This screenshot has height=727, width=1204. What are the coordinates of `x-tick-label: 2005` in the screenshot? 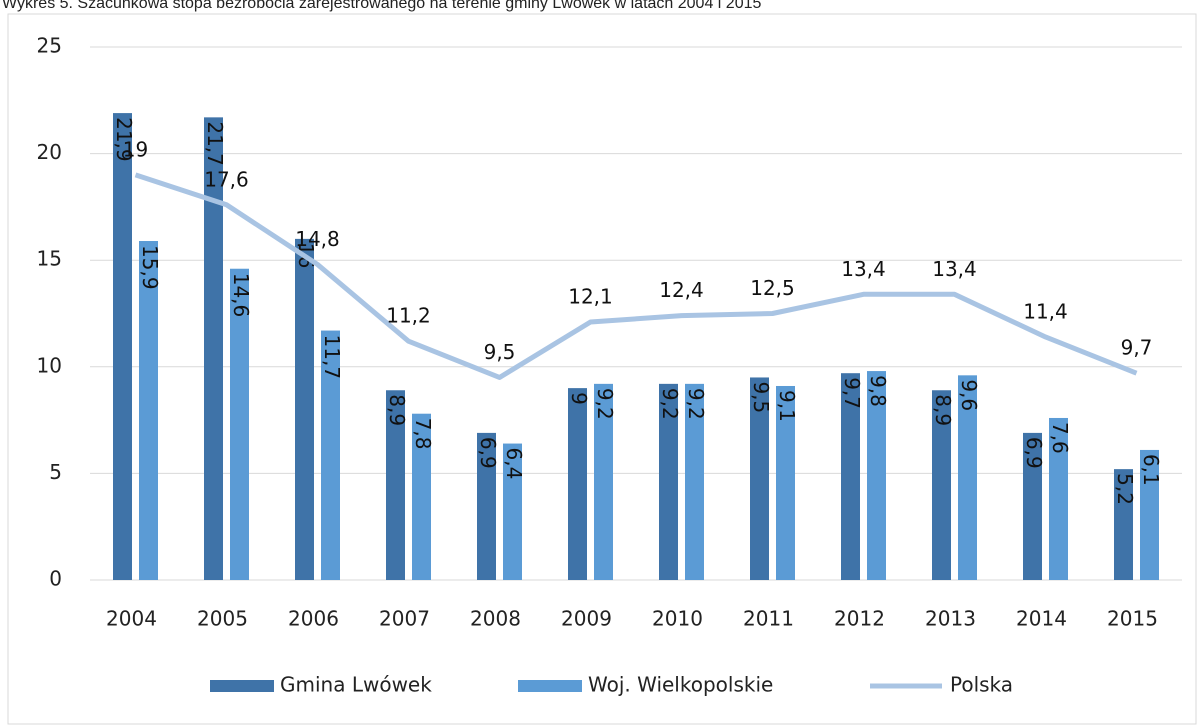 It's located at (222, 619).